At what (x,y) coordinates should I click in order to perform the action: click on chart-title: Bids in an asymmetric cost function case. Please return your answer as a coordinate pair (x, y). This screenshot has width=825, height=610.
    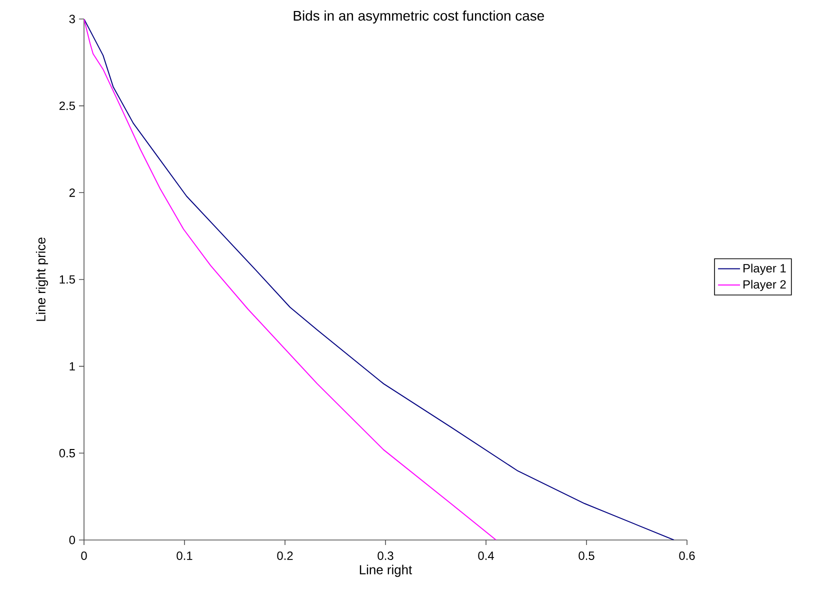
    Looking at the image, I should click on (419, 17).